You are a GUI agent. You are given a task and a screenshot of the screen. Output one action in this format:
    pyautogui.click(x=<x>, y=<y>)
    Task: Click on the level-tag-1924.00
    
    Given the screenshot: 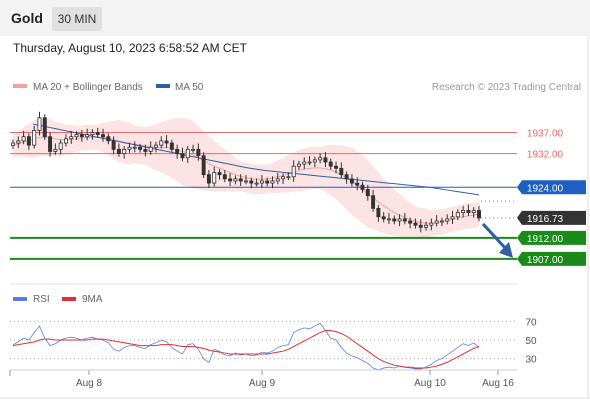 What is the action you would take?
    pyautogui.click(x=551, y=187)
    